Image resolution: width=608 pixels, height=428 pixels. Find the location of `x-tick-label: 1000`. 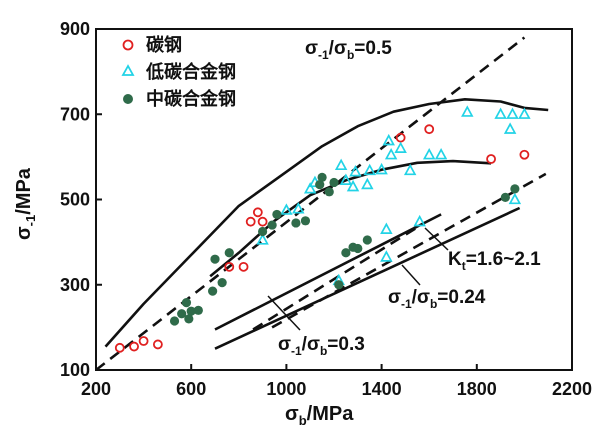

x-tick-label: 1000 is located at coordinates (286, 389).